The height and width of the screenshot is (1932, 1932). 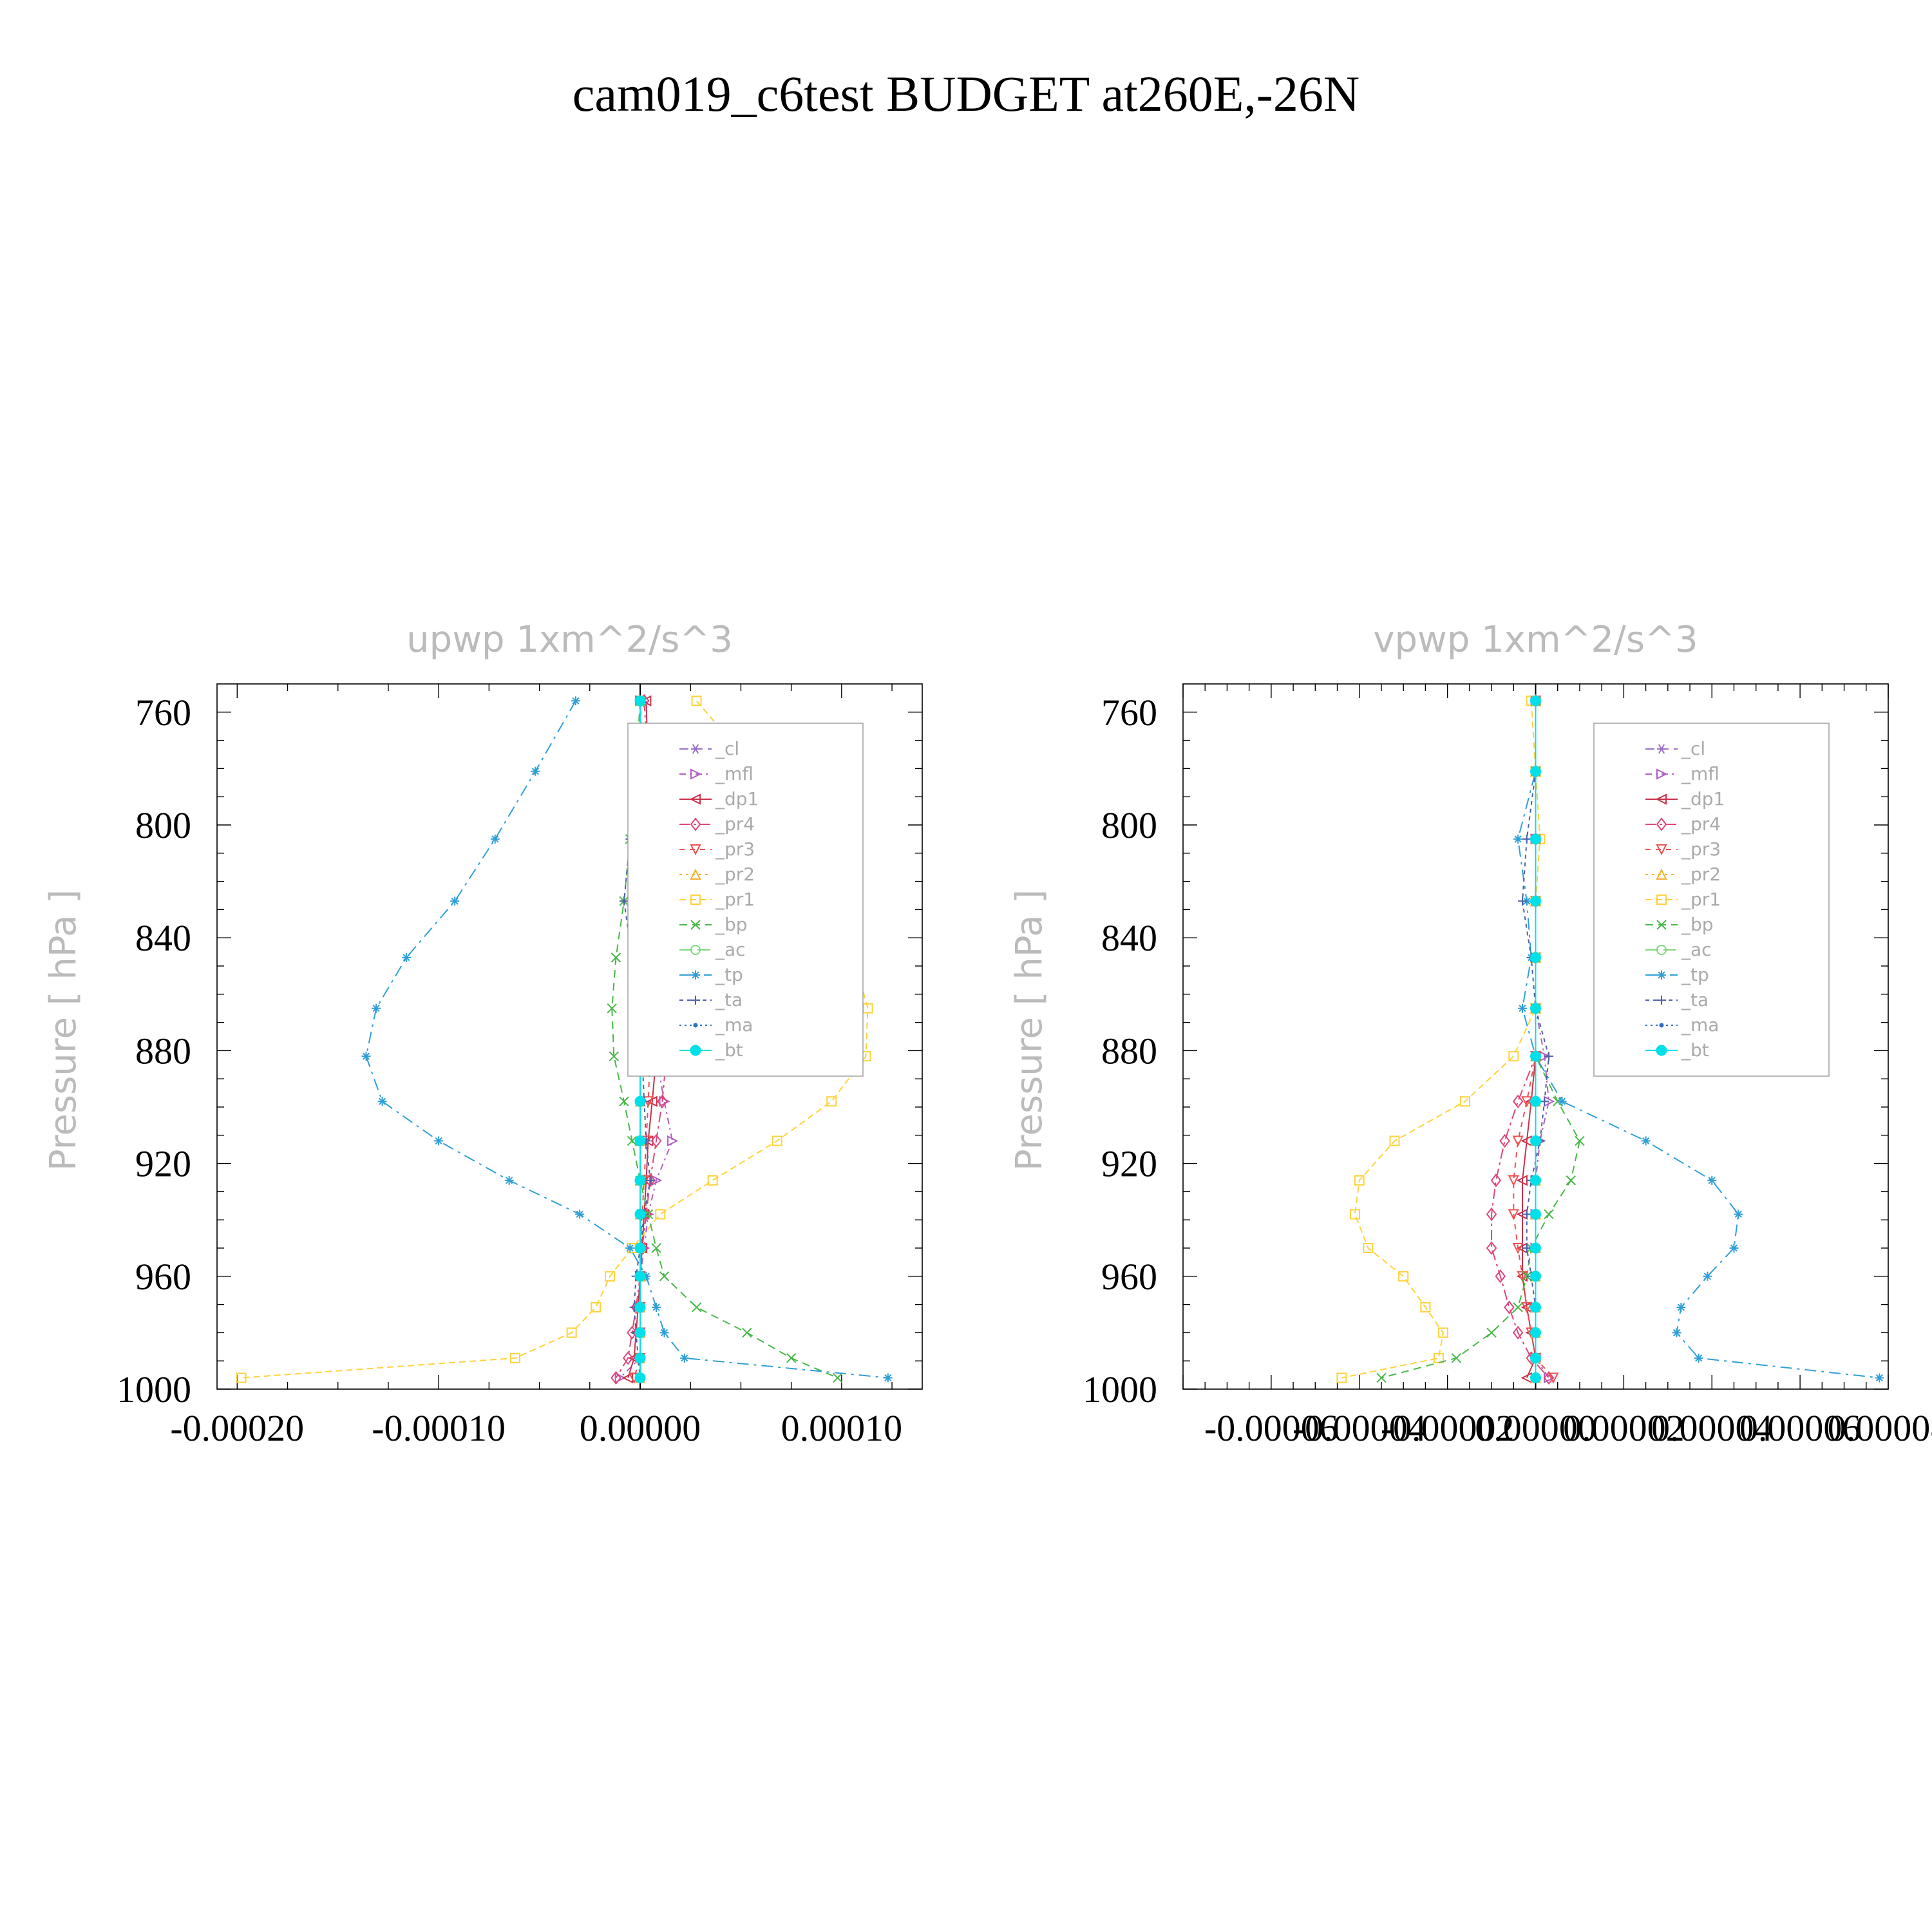 What do you see at coordinates (1695, 975) in the screenshot?
I see `legend-label: _tp` at bounding box center [1695, 975].